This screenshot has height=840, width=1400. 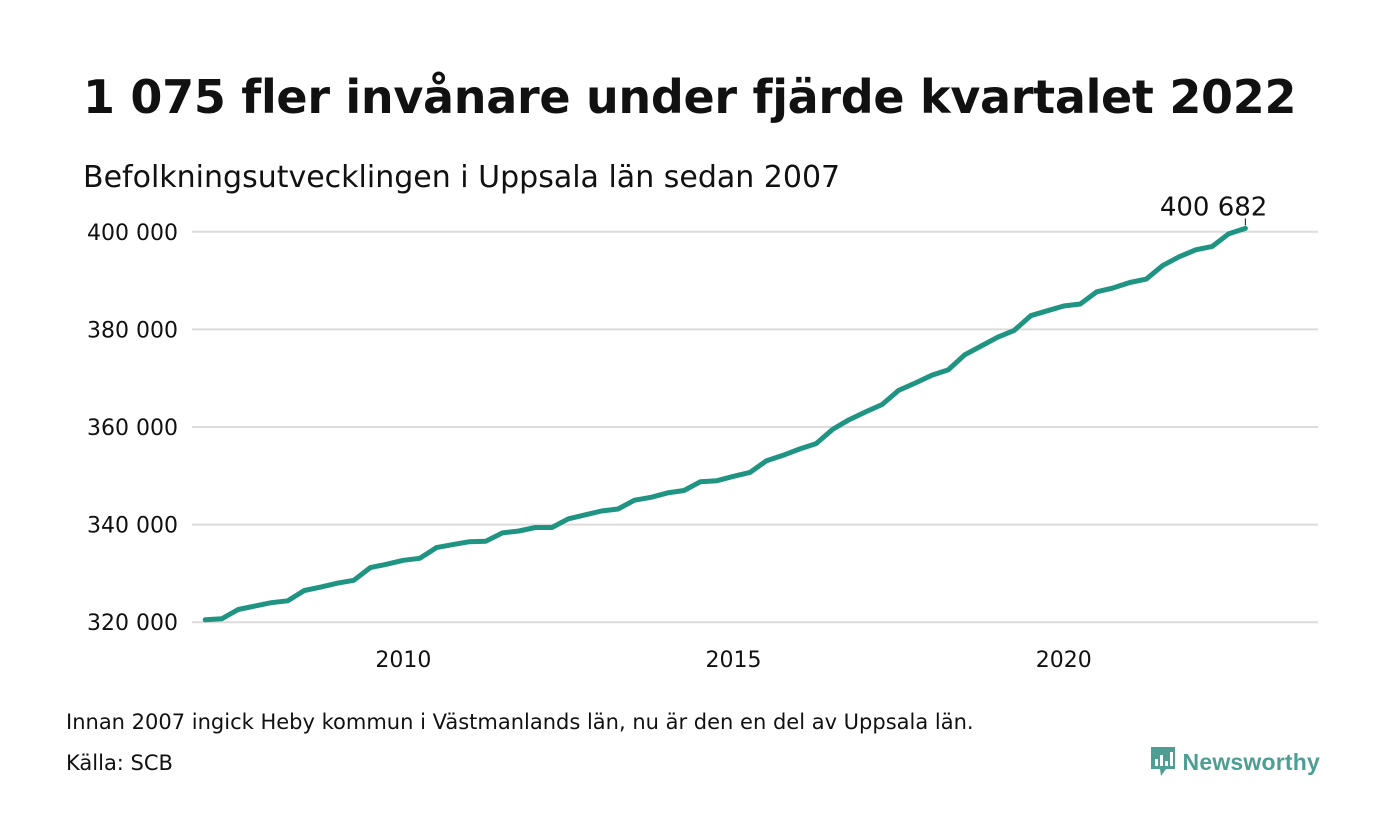 I want to click on y-tick-label: 400 000, so click(x=132, y=233).